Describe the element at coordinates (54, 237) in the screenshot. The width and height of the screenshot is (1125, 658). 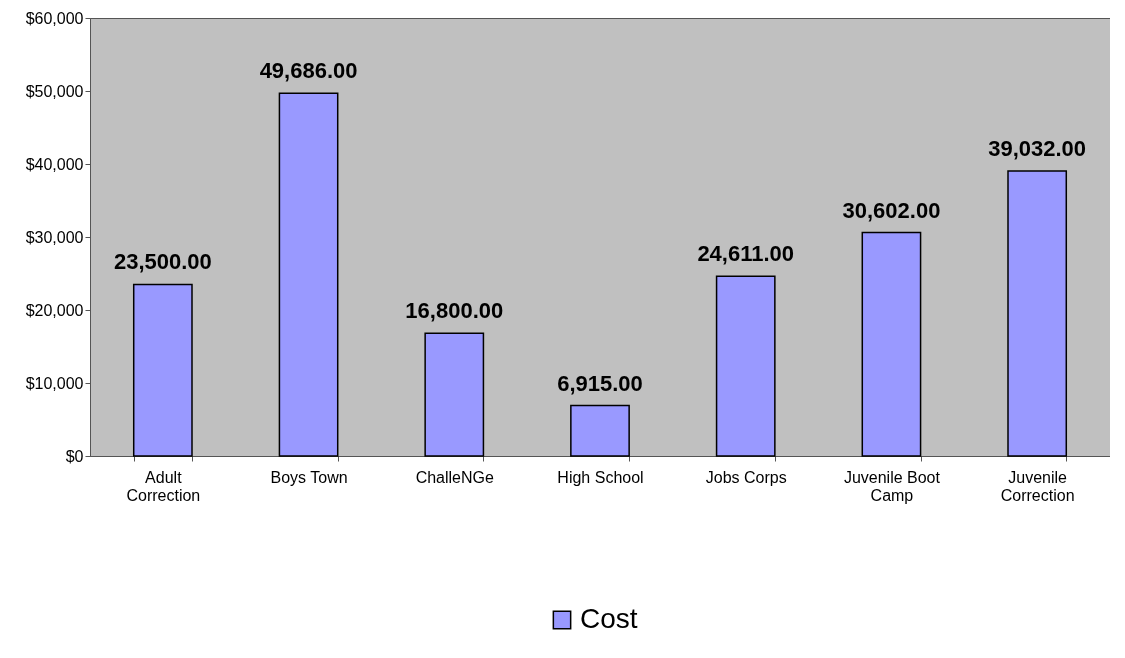
I see `y-tick-label: $30,000` at that location.